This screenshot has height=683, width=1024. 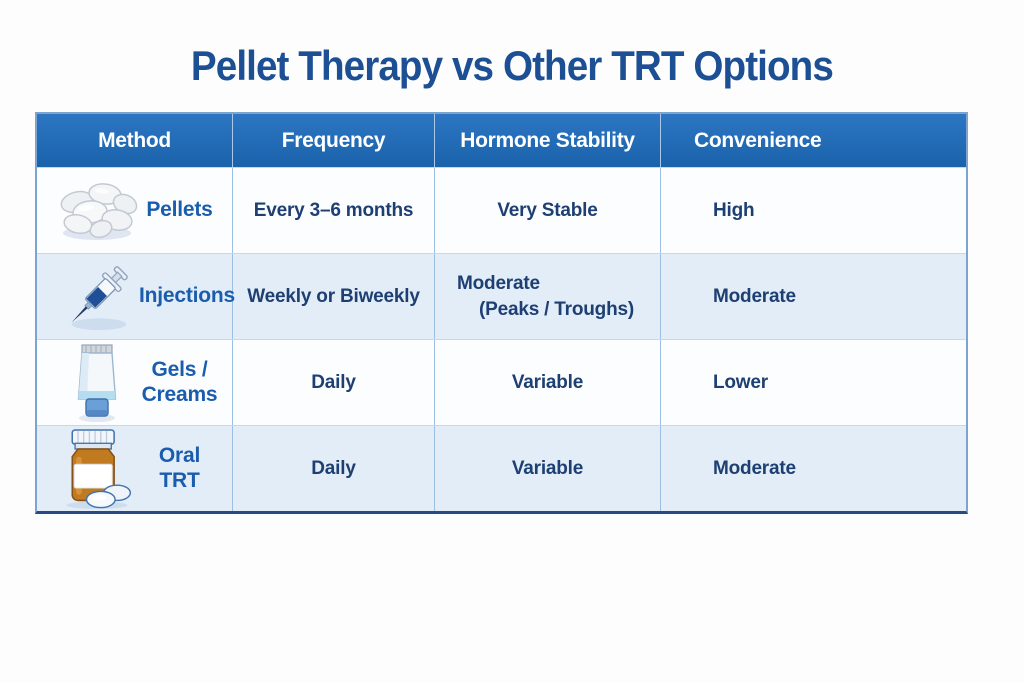 What do you see at coordinates (334, 210) in the screenshot?
I see `frequency-cell: Every 3–6 months` at bounding box center [334, 210].